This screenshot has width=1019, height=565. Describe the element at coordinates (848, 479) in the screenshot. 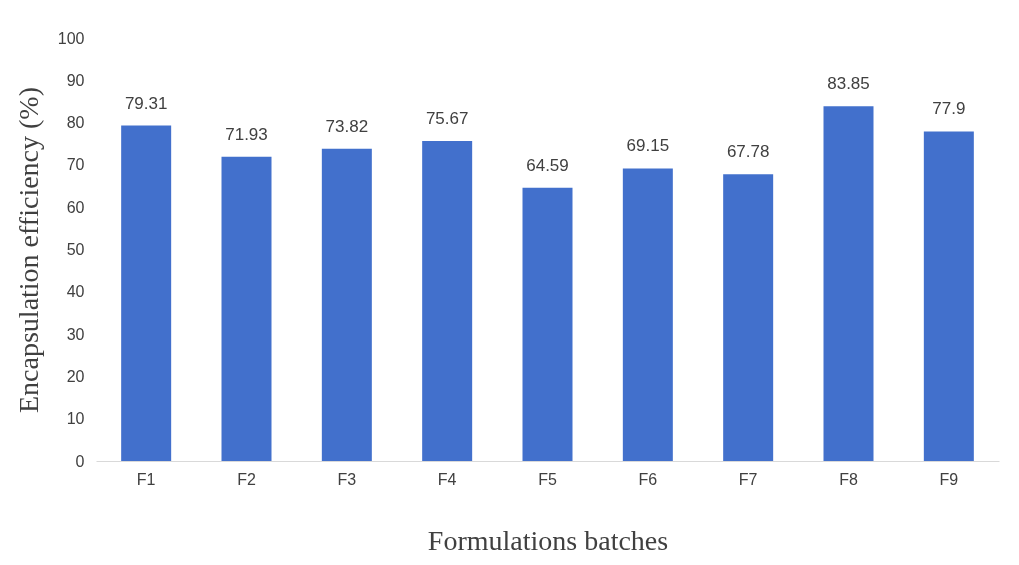

I see `x-tick-label: F8` at that location.